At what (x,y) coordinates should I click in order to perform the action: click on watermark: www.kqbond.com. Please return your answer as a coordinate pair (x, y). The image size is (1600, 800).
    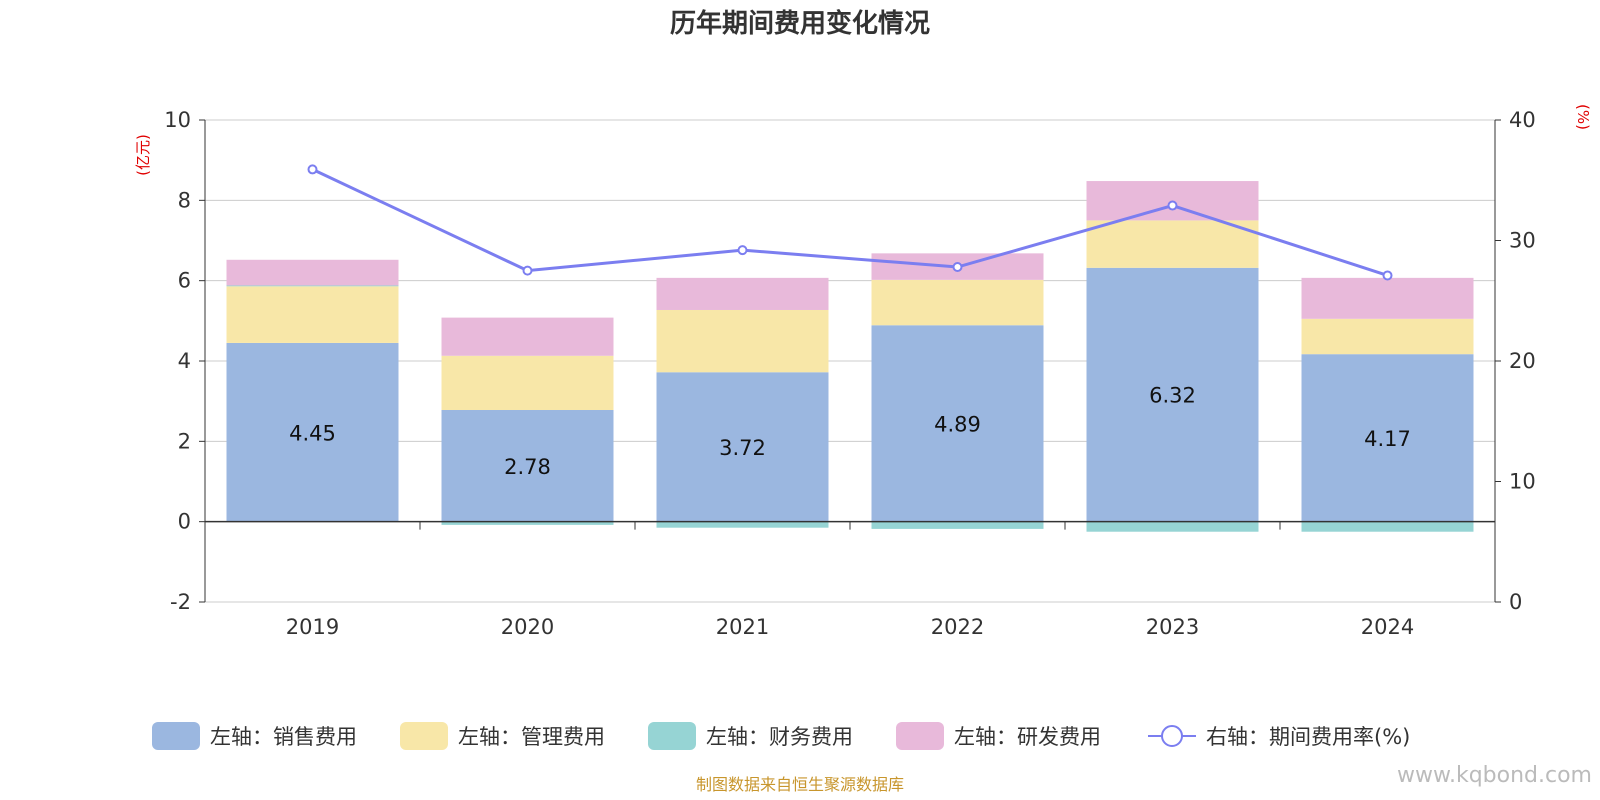
    Looking at the image, I should click on (1494, 775).